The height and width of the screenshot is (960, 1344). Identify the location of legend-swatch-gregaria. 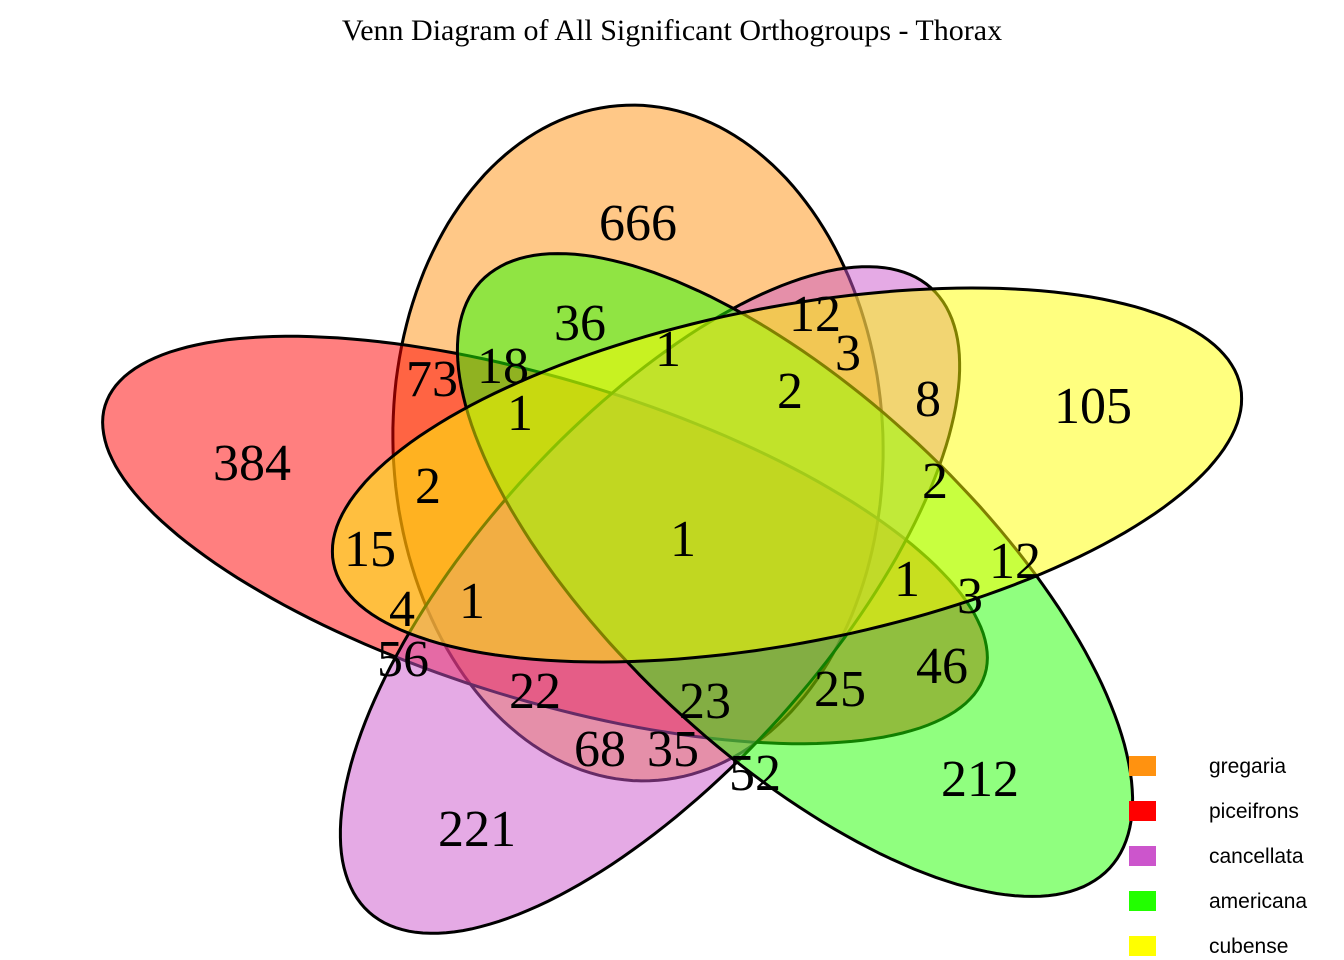
(1142, 766).